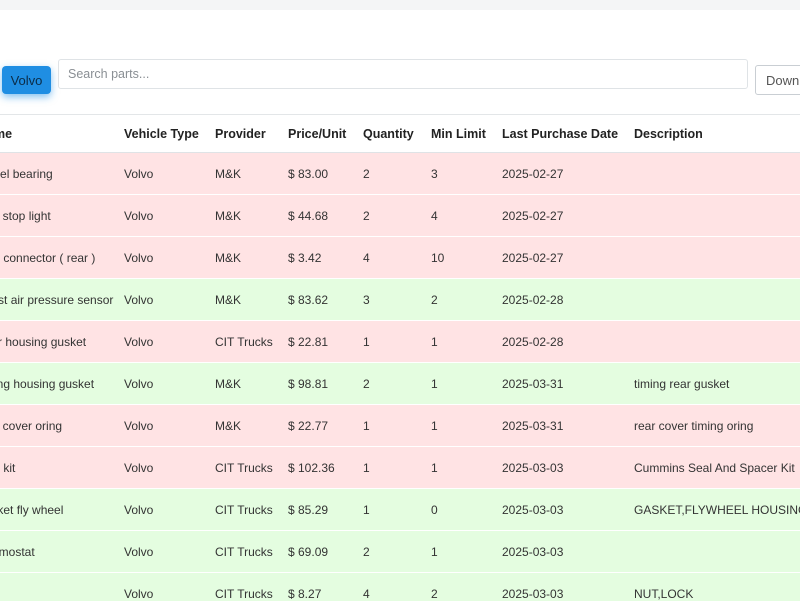 This screenshot has width=800, height=601. Describe the element at coordinates (460, 134) in the screenshot. I see `column-header-min-limit: Min Limit` at that location.